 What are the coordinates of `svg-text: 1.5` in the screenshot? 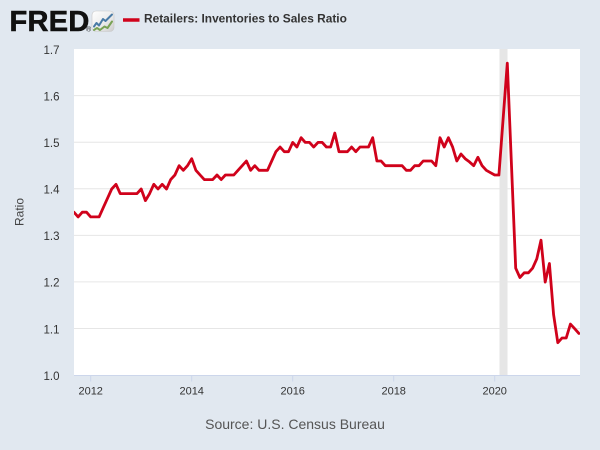 It's located at (52, 144).